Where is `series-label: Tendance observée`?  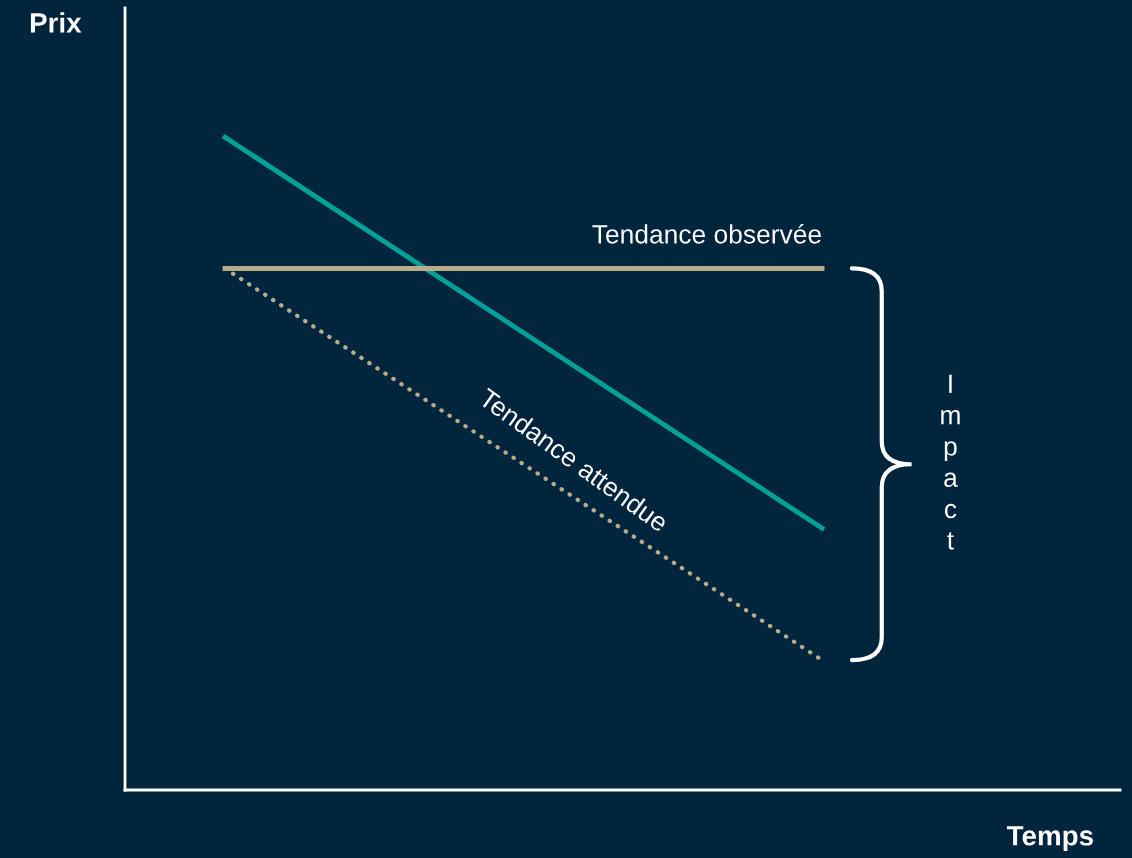
series-label: Tendance observée is located at coordinates (706, 233).